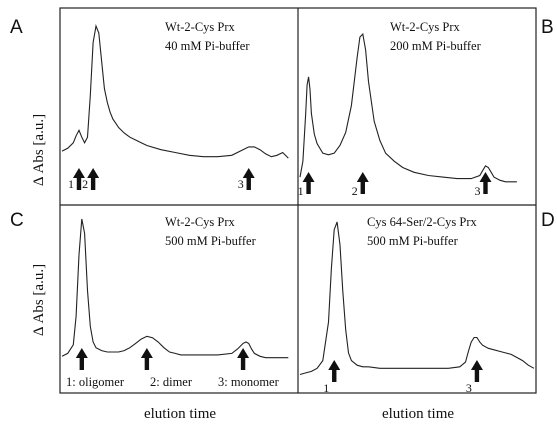 This screenshot has width=557, height=425. I want to click on annotation-b-line2: 200 mM Pi-buffer, so click(436, 46).